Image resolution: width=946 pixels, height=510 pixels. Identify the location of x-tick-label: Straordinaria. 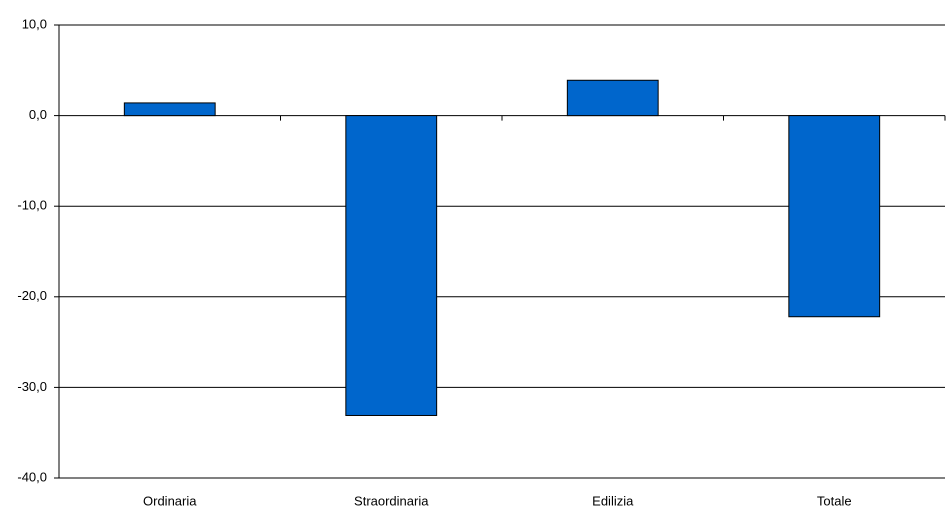
(391, 500).